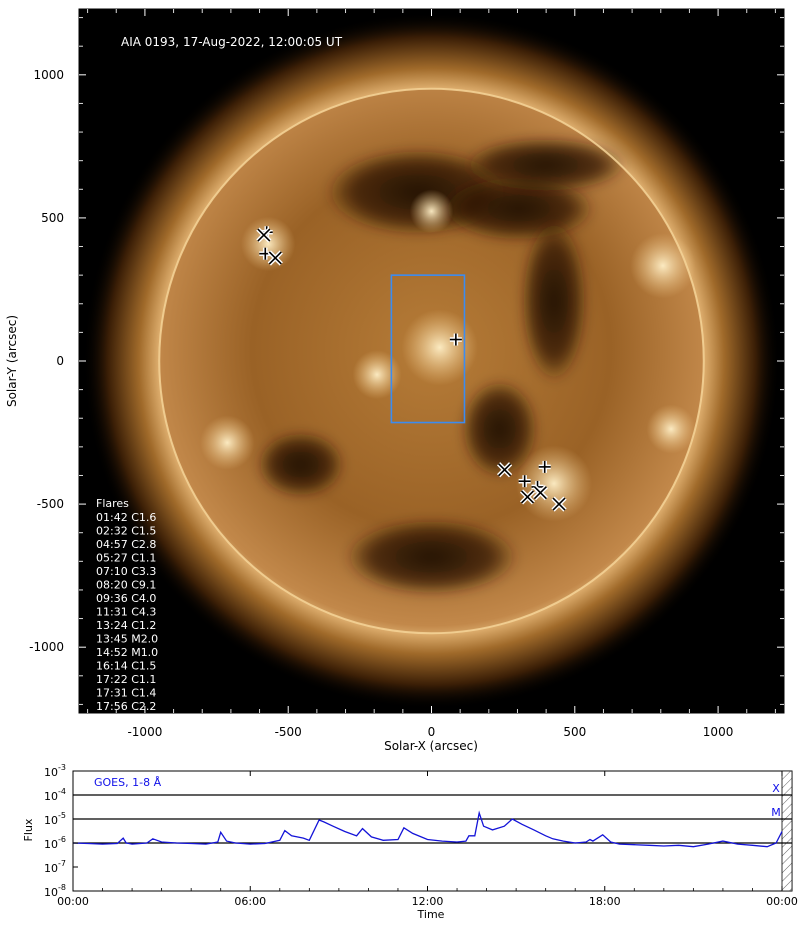 The width and height of the screenshot is (799, 939). What do you see at coordinates (127, 652) in the screenshot?
I see `flare-list-entry: 14:52 M1.0` at bounding box center [127, 652].